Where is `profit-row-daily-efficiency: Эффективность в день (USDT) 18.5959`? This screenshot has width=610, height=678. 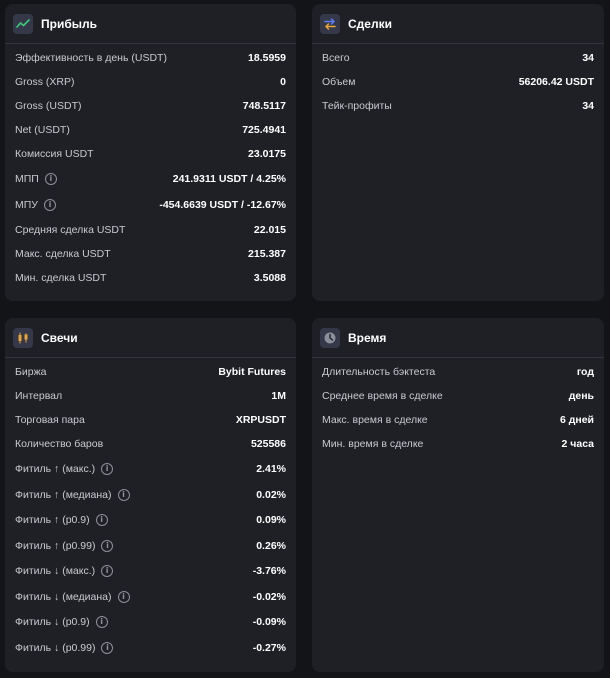
profit-row-daily-efficiency: Эффективность в день (USDT) 18.5959 is located at coordinates (150, 58).